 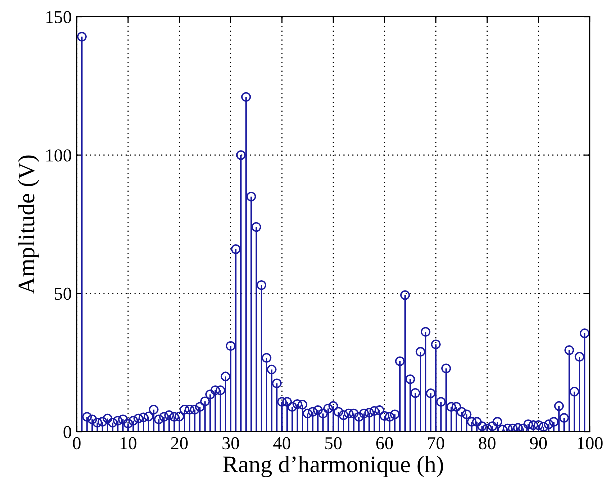 I want to click on y-tick-label: 100, so click(x=59, y=156).